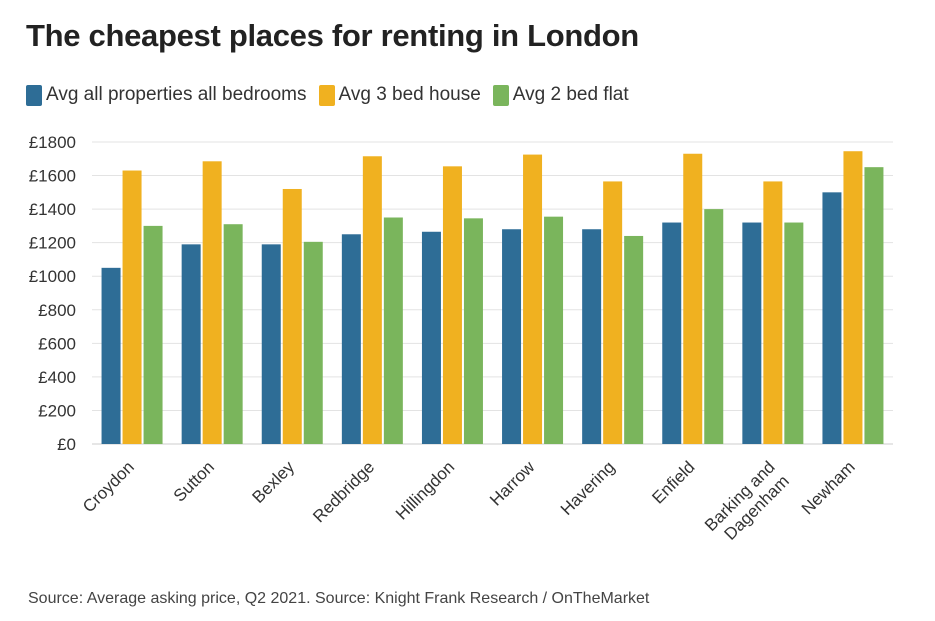 This screenshot has width=935, height=621. I want to click on bar-bexley-avg-3-bed-house, so click(292, 316).